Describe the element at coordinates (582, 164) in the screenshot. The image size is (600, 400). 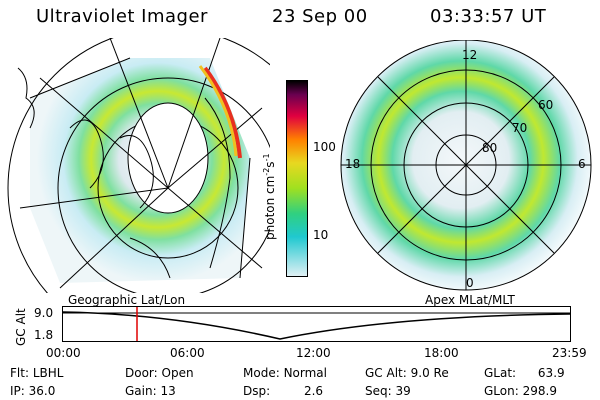
I see `mlt-label-right: 6` at that location.